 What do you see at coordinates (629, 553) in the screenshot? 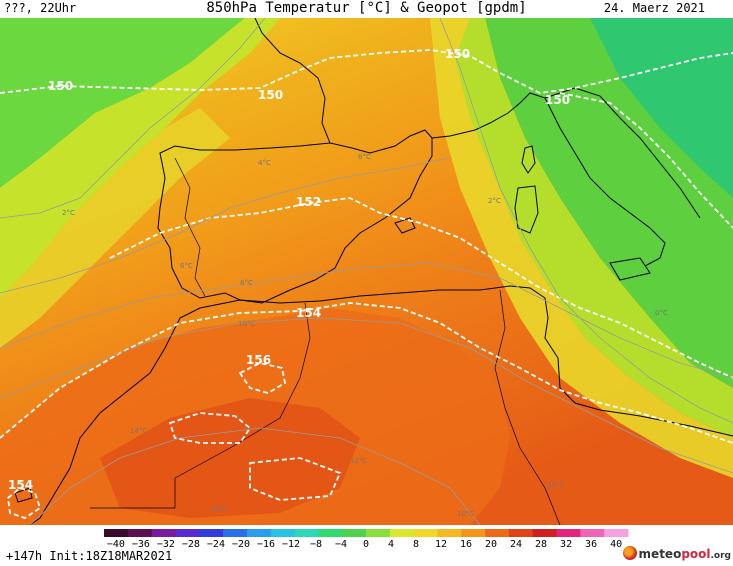
I see `brand-globe-icon` at bounding box center [629, 553].